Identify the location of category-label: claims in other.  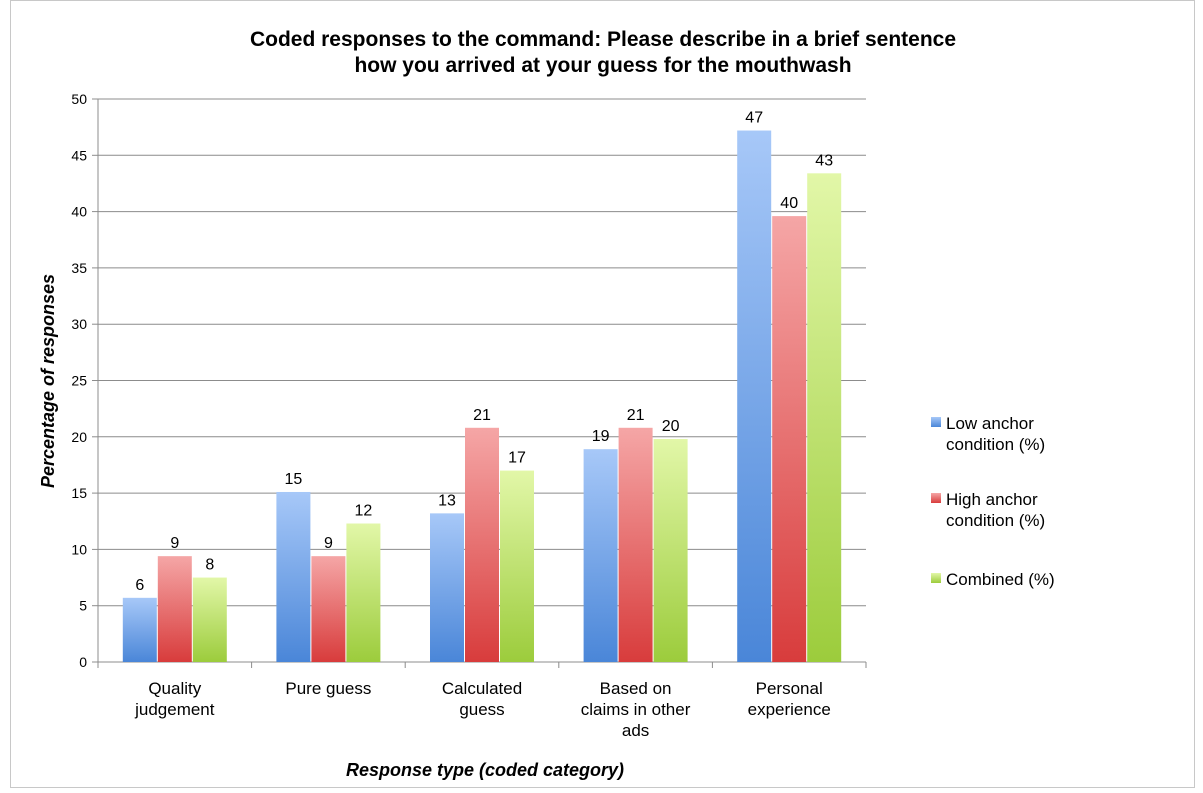
(636, 709).